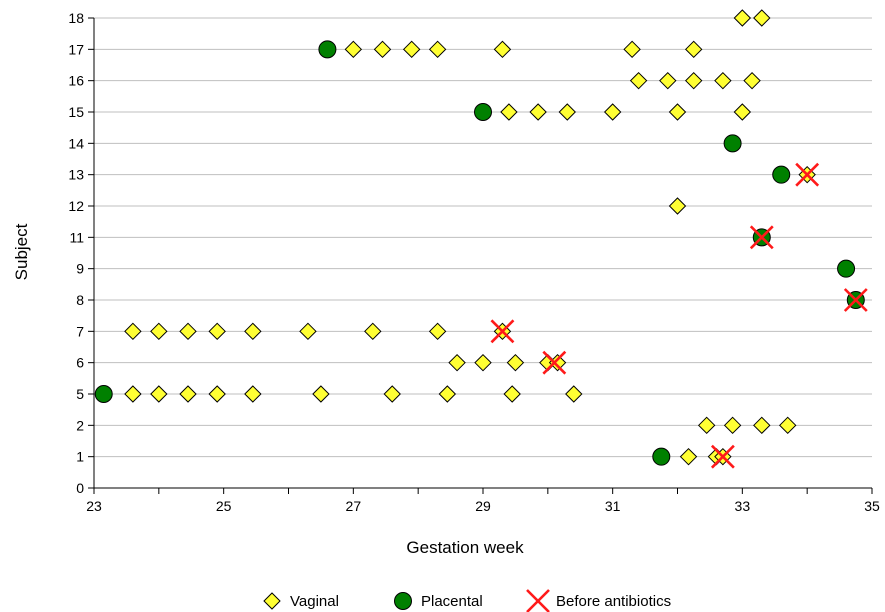 The width and height of the screenshot is (885, 612). Describe the element at coordinates (76, 143) in the screenshot. I see `y-tick-label: 14` at that location.